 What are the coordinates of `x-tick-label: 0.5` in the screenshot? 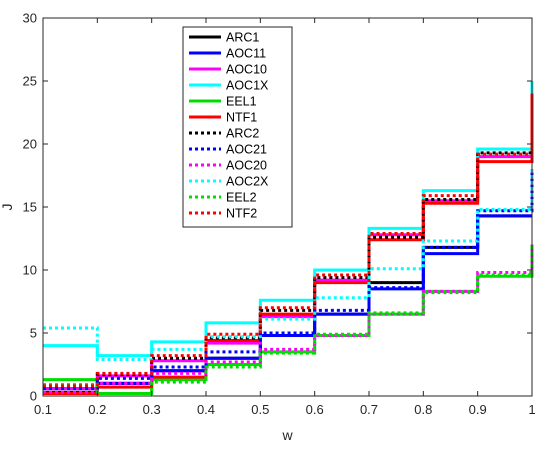 It's located at (260, 409).